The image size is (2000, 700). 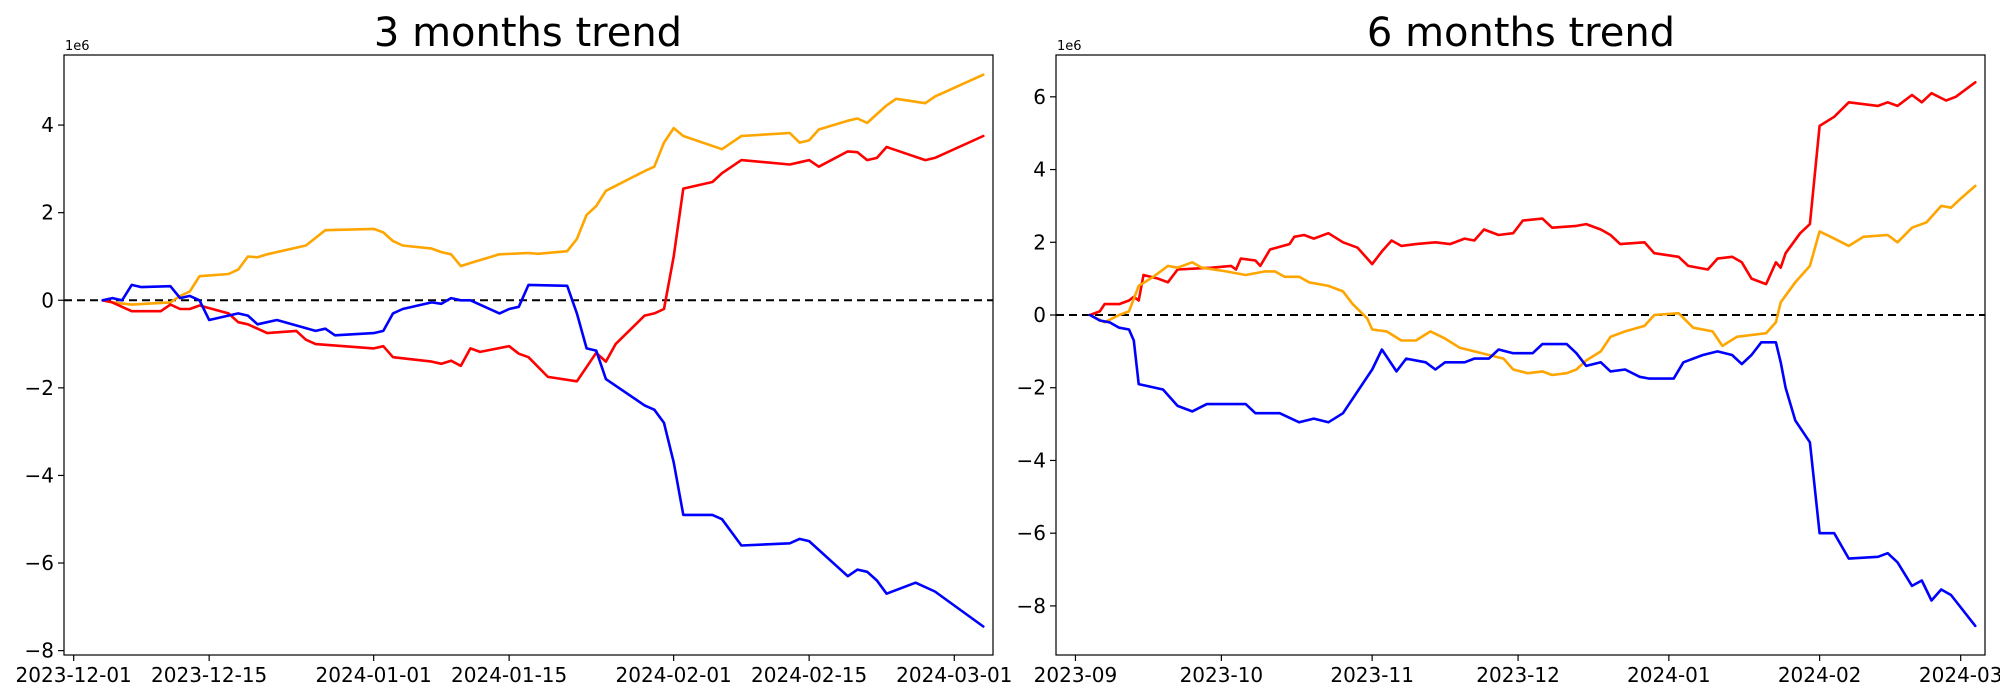 What do you see at coordinates (1959, 675) in the screenshot?
I see `x-tick-label: 2024-03` at bounding box center [1959, 675].